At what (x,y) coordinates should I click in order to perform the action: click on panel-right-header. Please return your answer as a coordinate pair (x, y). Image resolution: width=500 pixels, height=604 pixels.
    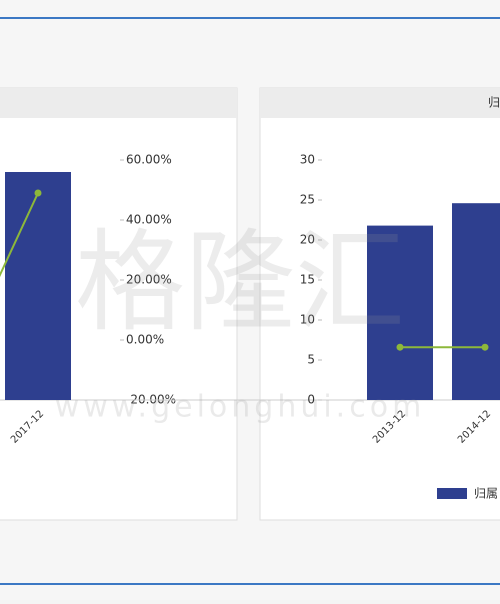
    Looking at the image, I should click on (380, 103).